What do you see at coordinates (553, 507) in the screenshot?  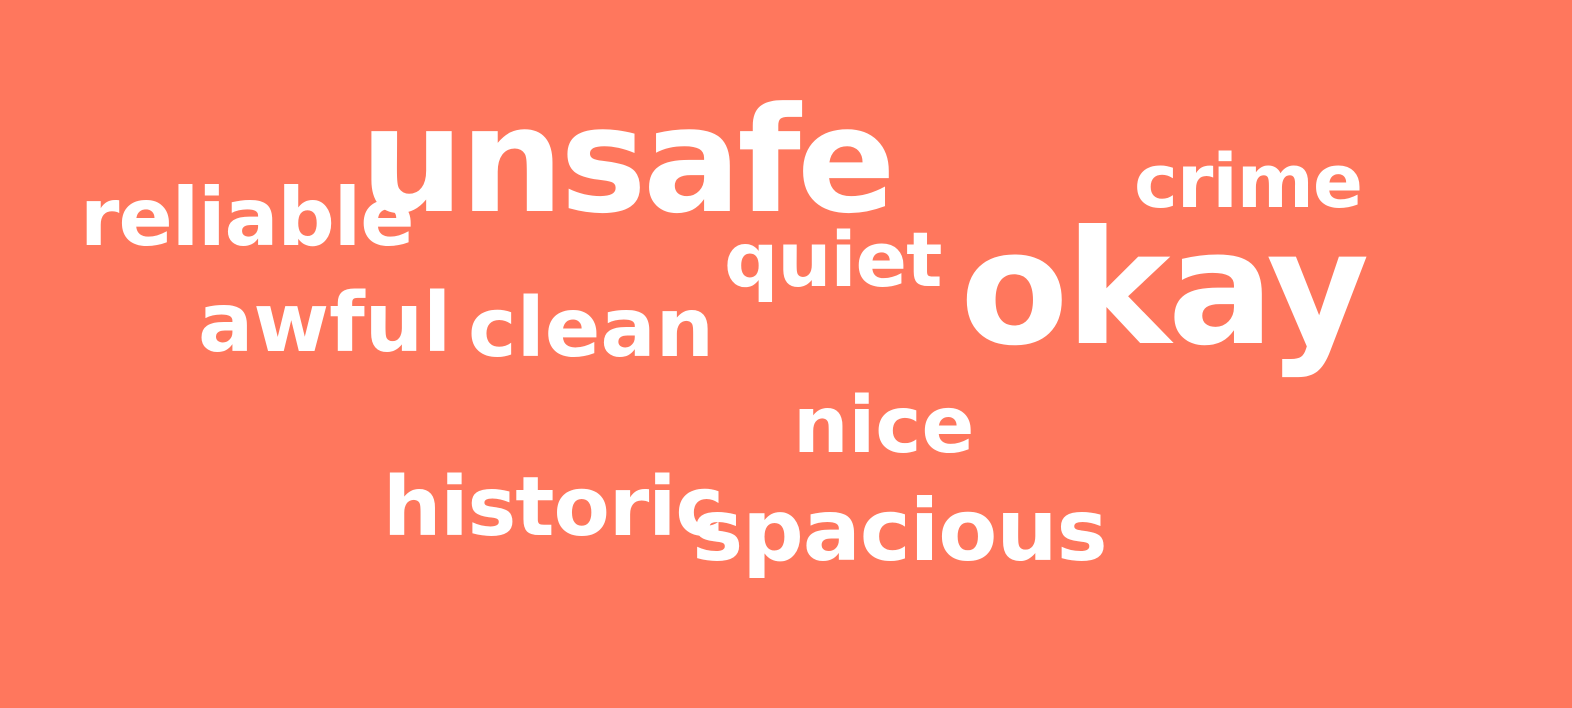 I see `word-historic: historic` at bounding box center [553, 507].